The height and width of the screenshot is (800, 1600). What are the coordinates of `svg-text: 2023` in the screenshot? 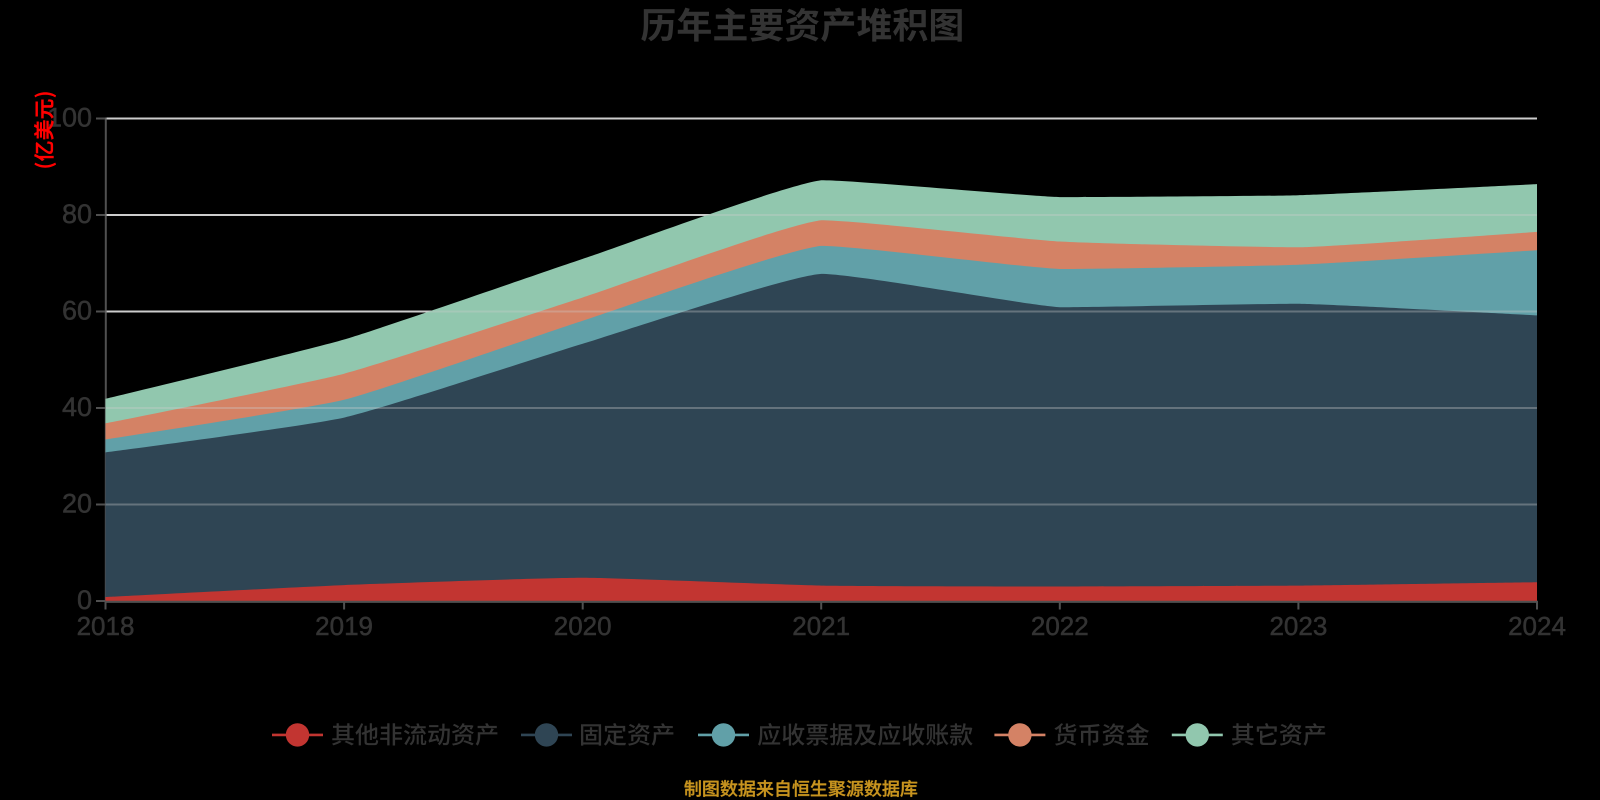 It's located at (1298, 626).